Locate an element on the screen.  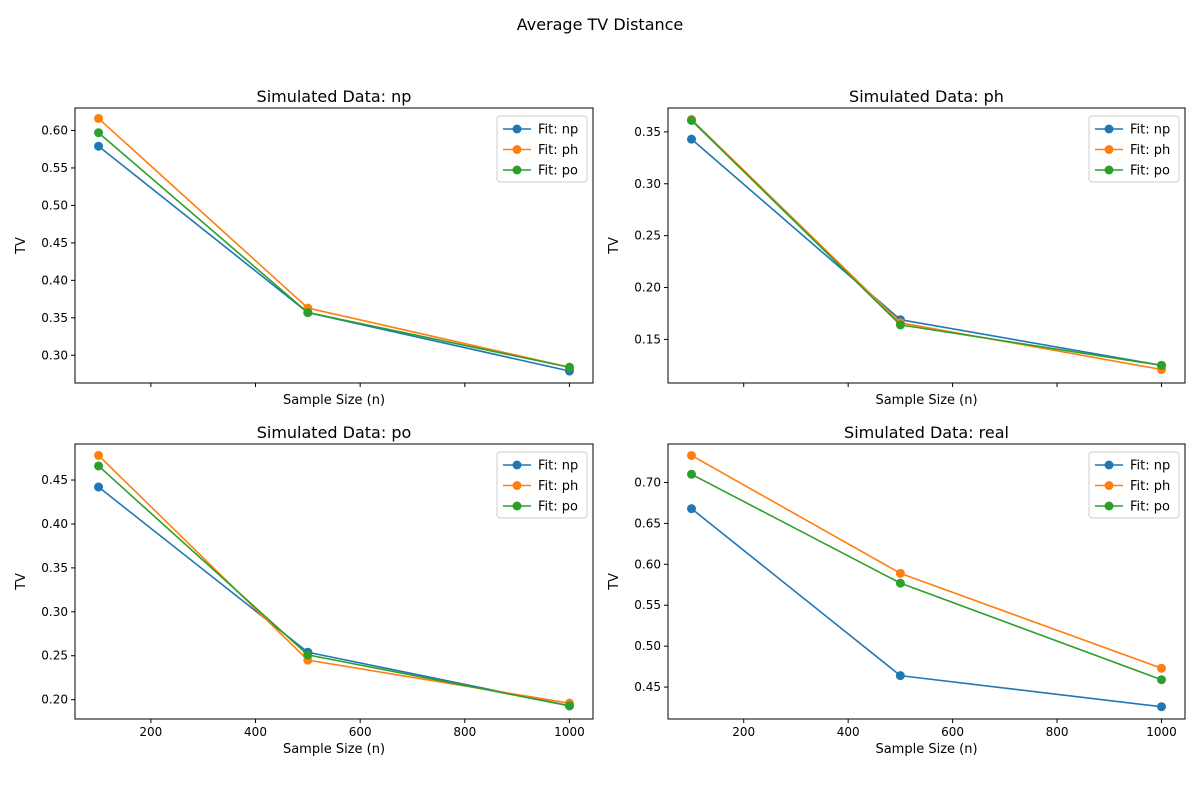
x-tick-label: 200 is located at coordinates (150, 732).